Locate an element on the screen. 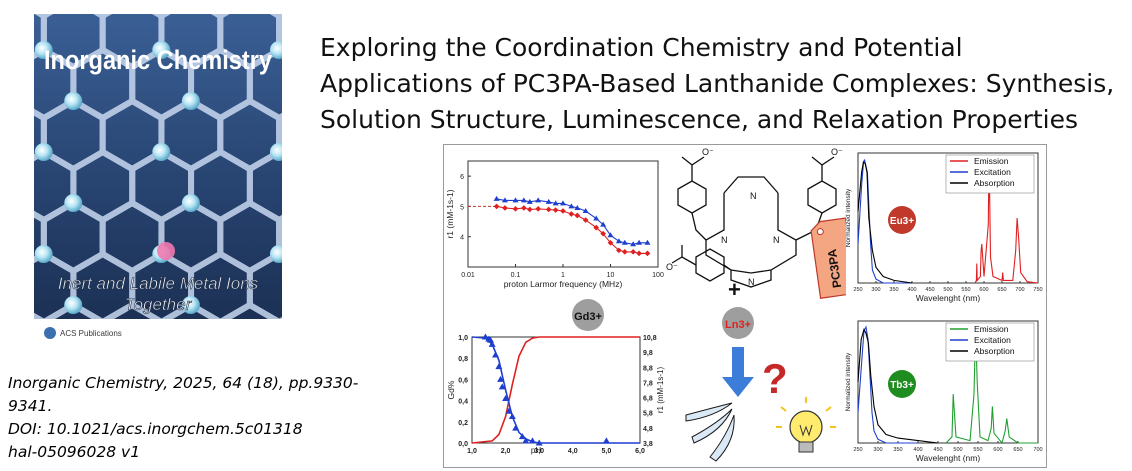 The height and width of the screenshot is (471, 1132). x-tick-label: 650 is located at coordinates (1017, 450).